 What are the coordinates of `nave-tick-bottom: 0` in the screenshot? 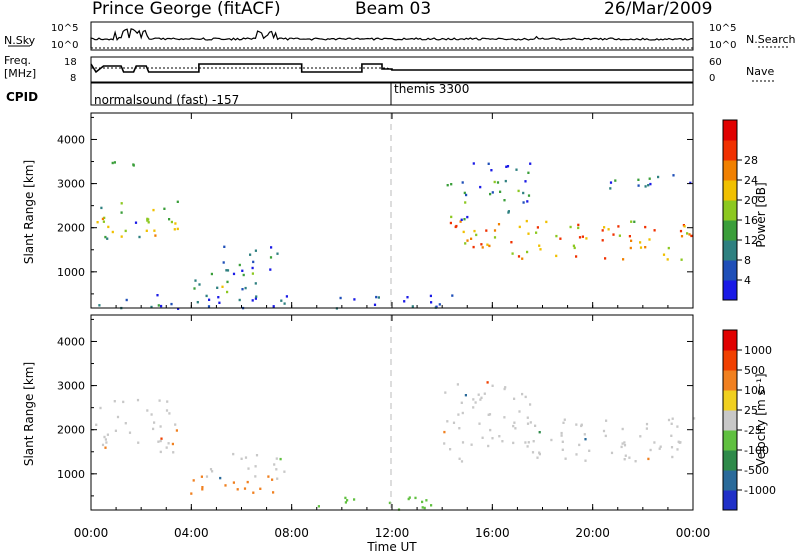 It's located at (712, 78).